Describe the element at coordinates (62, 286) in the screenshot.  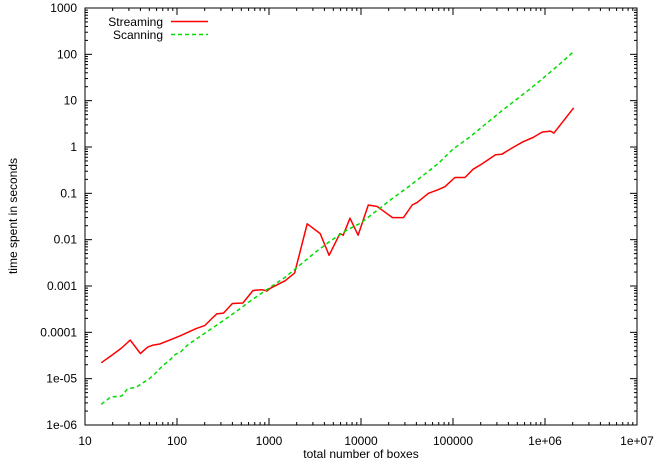
I see `y-tick-label: 0.001` at that location.